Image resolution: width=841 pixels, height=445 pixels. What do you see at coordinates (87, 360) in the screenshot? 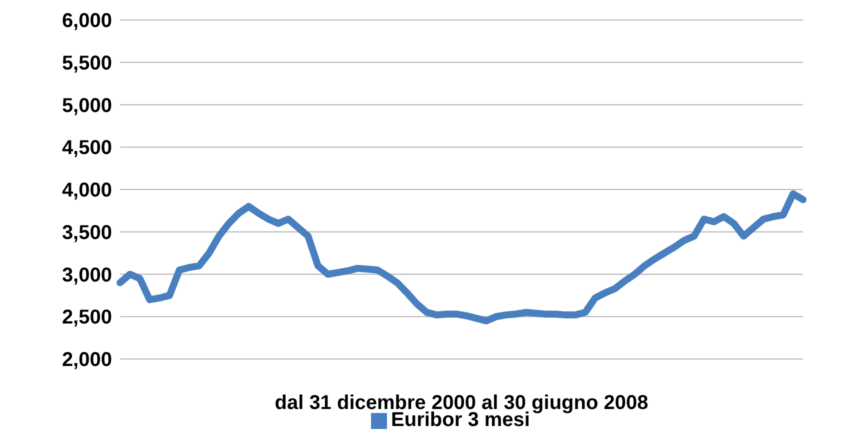
I see `y-tick-label: 2,000` at bounding box center [87, 360].